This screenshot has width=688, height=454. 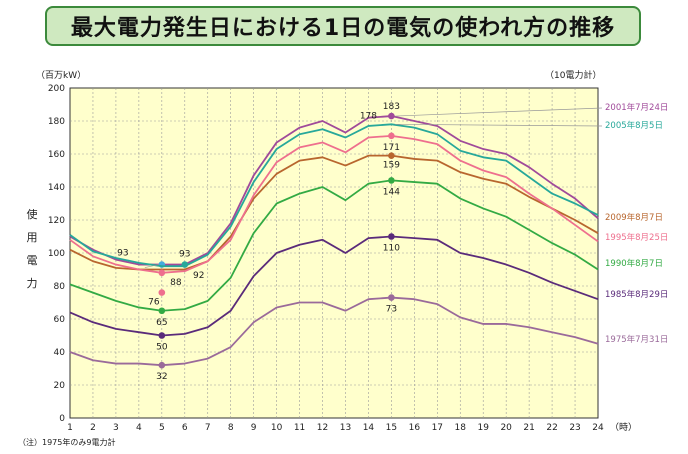 What do you see at coordinates (299, 428) in the screenshot?
I see `x-tick-label: 11` at bounding box center [299, 428].